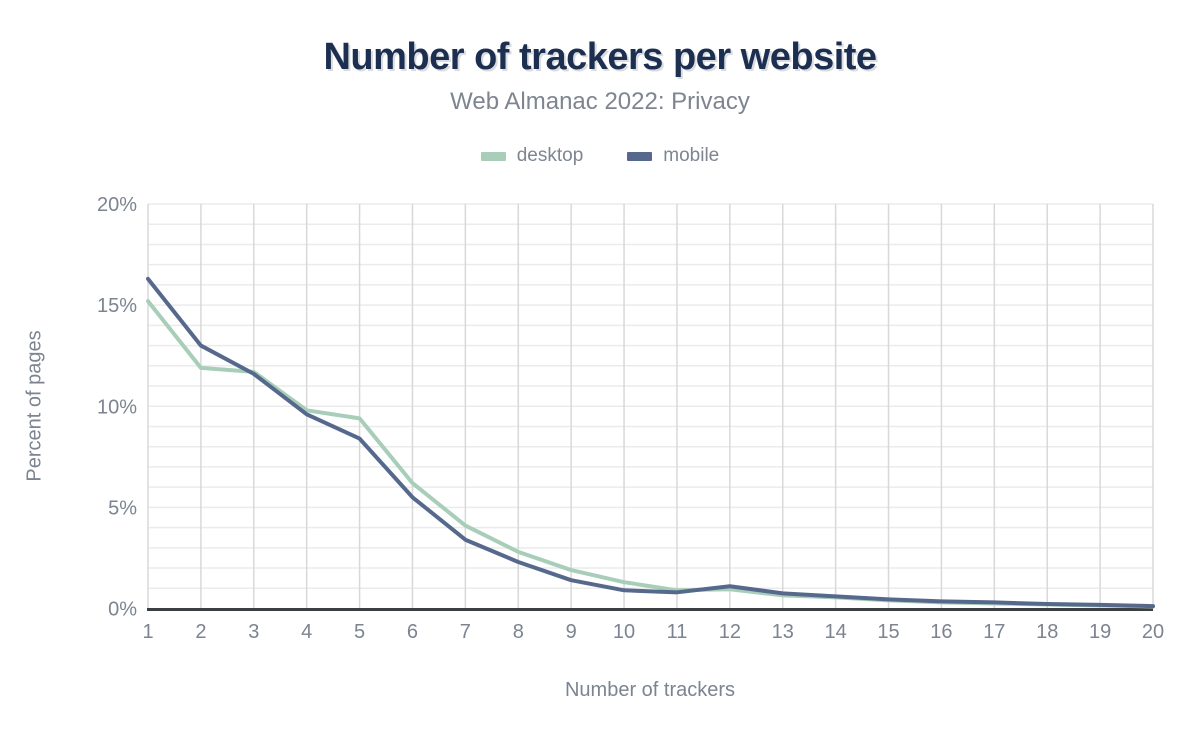 The image size is (1200, 742). What do you see at coordinates (518, 632) in the screenshot?
I see `x-tick-label: 8` at bounding box center [518, 632].